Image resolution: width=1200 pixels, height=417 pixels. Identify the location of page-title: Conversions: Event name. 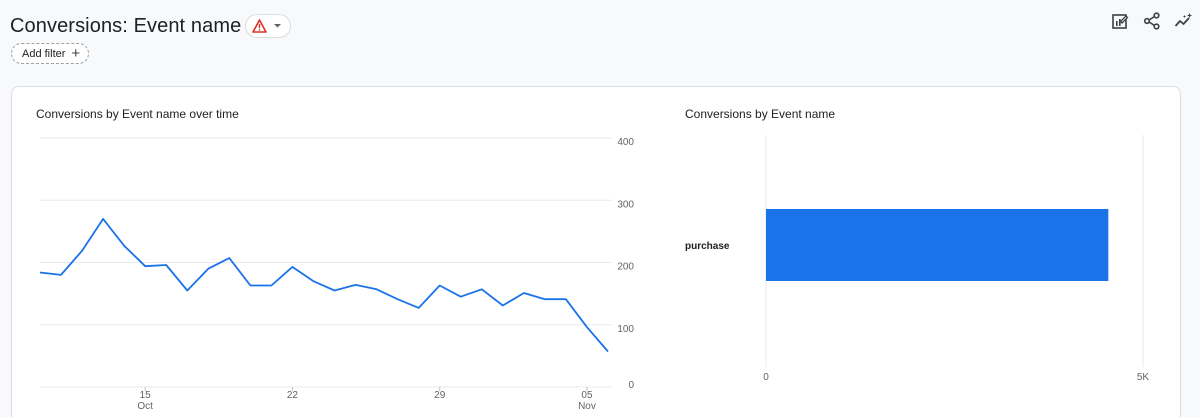
(126, 25).